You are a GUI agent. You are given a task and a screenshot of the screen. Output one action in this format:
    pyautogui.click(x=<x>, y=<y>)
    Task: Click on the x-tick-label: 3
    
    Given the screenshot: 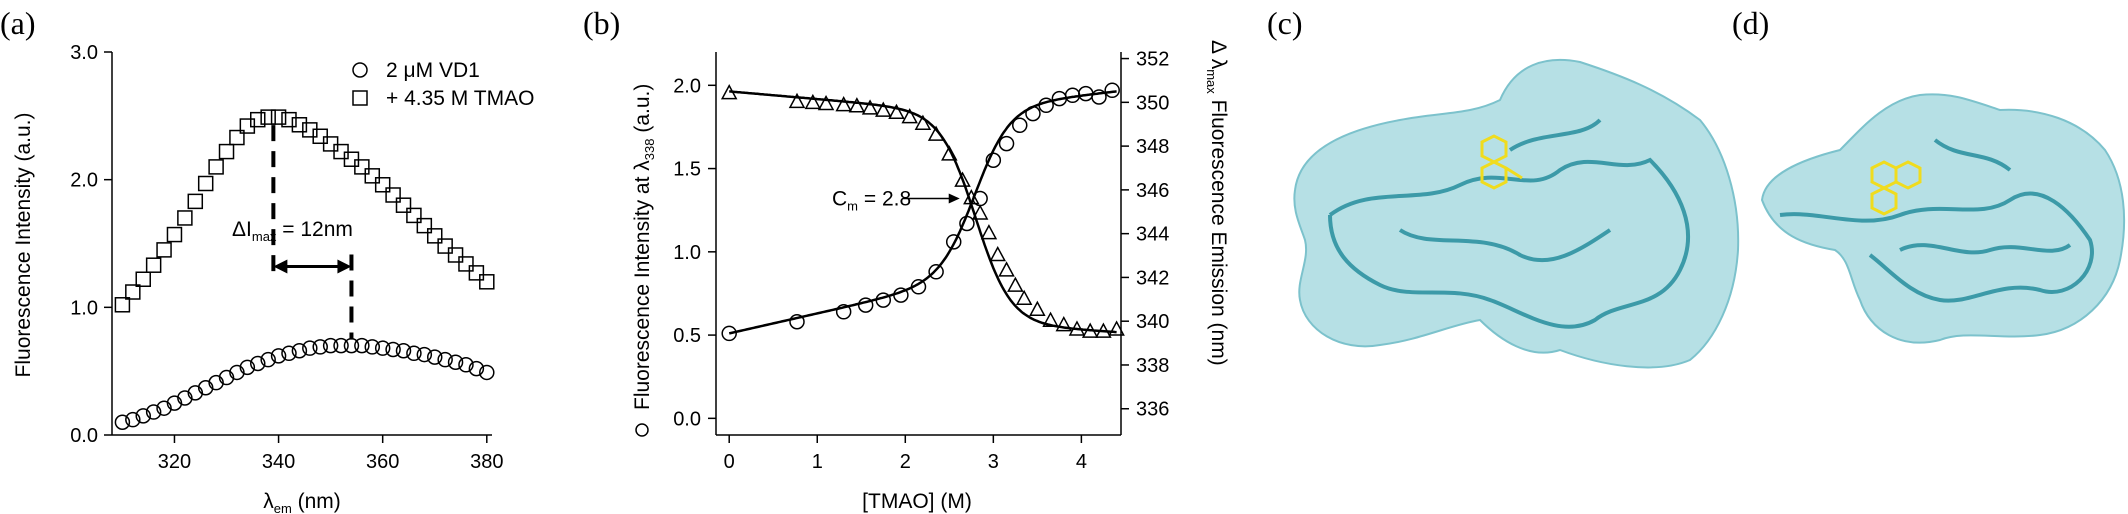 What is the action you would take?
    pyautogui.click(x=993, y=462)
    